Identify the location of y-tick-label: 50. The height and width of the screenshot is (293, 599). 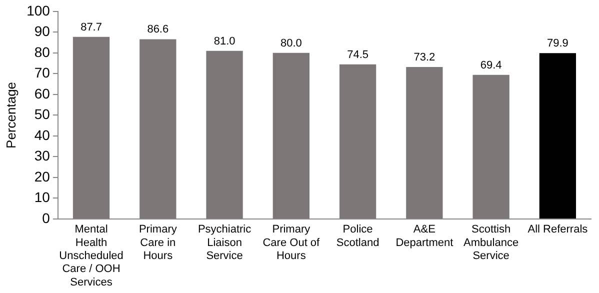
(42, 114).